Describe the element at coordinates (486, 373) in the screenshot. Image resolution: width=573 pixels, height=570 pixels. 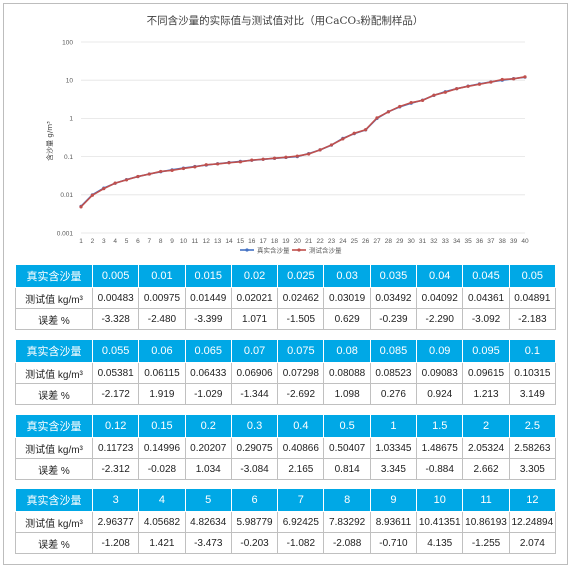
I see `table-cell: 0.09615` at that location.